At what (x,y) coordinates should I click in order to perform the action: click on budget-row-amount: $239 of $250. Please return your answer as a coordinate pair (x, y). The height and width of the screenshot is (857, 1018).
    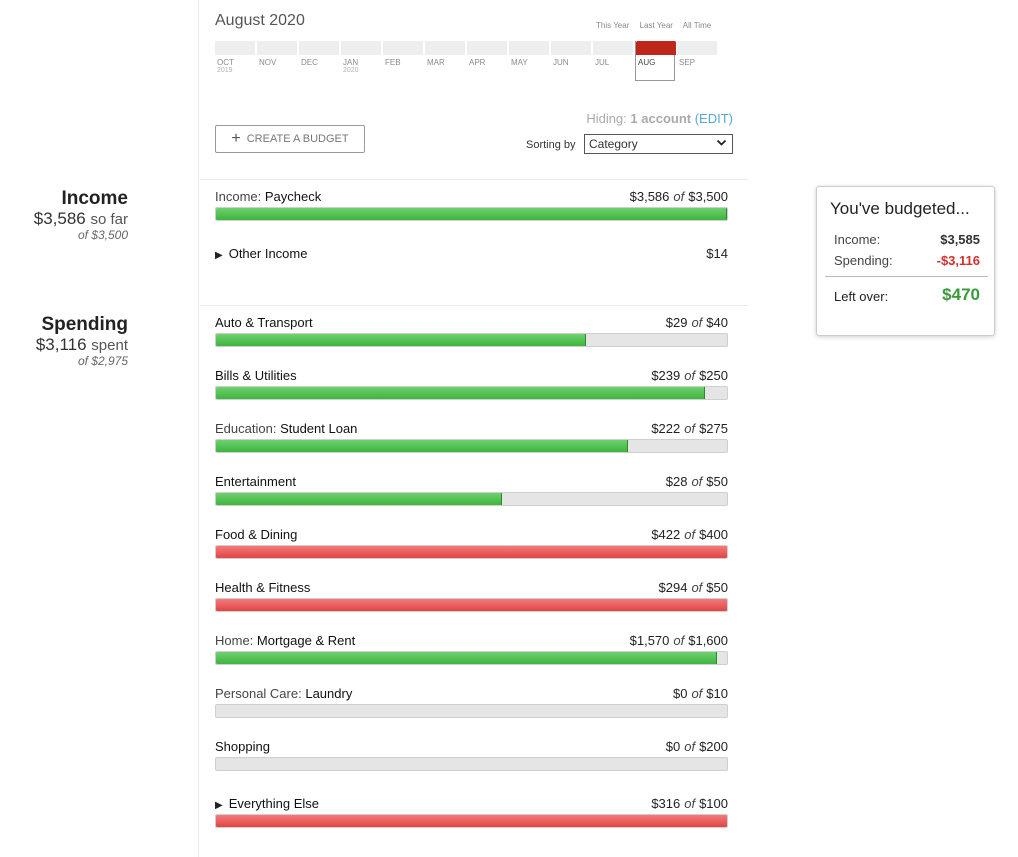
    Looking at the image, I should click on (689, 375).